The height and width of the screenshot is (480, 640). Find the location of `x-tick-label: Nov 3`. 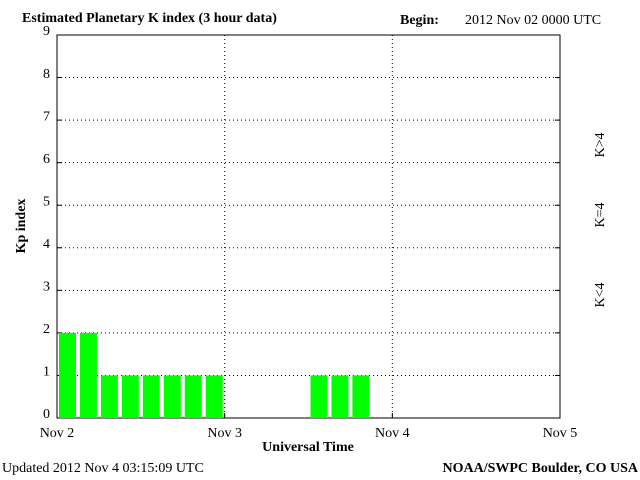

x-tick-label: Nov 3 is located at coordinates (224, 433).